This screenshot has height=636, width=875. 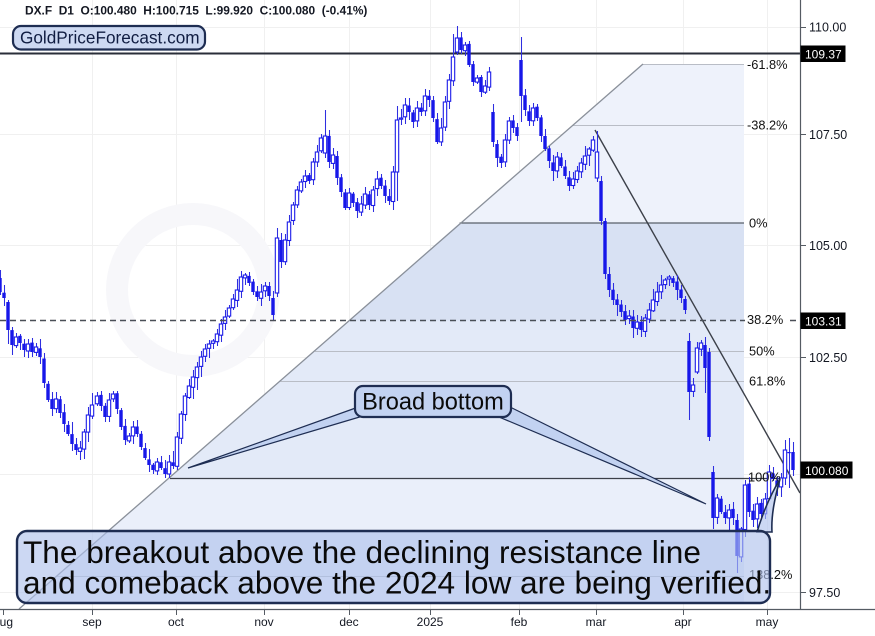 What do you see at coordinates (828, 135) in the screenshot?
I see `svg-text: 107.50` at bounding box center [828, 135].